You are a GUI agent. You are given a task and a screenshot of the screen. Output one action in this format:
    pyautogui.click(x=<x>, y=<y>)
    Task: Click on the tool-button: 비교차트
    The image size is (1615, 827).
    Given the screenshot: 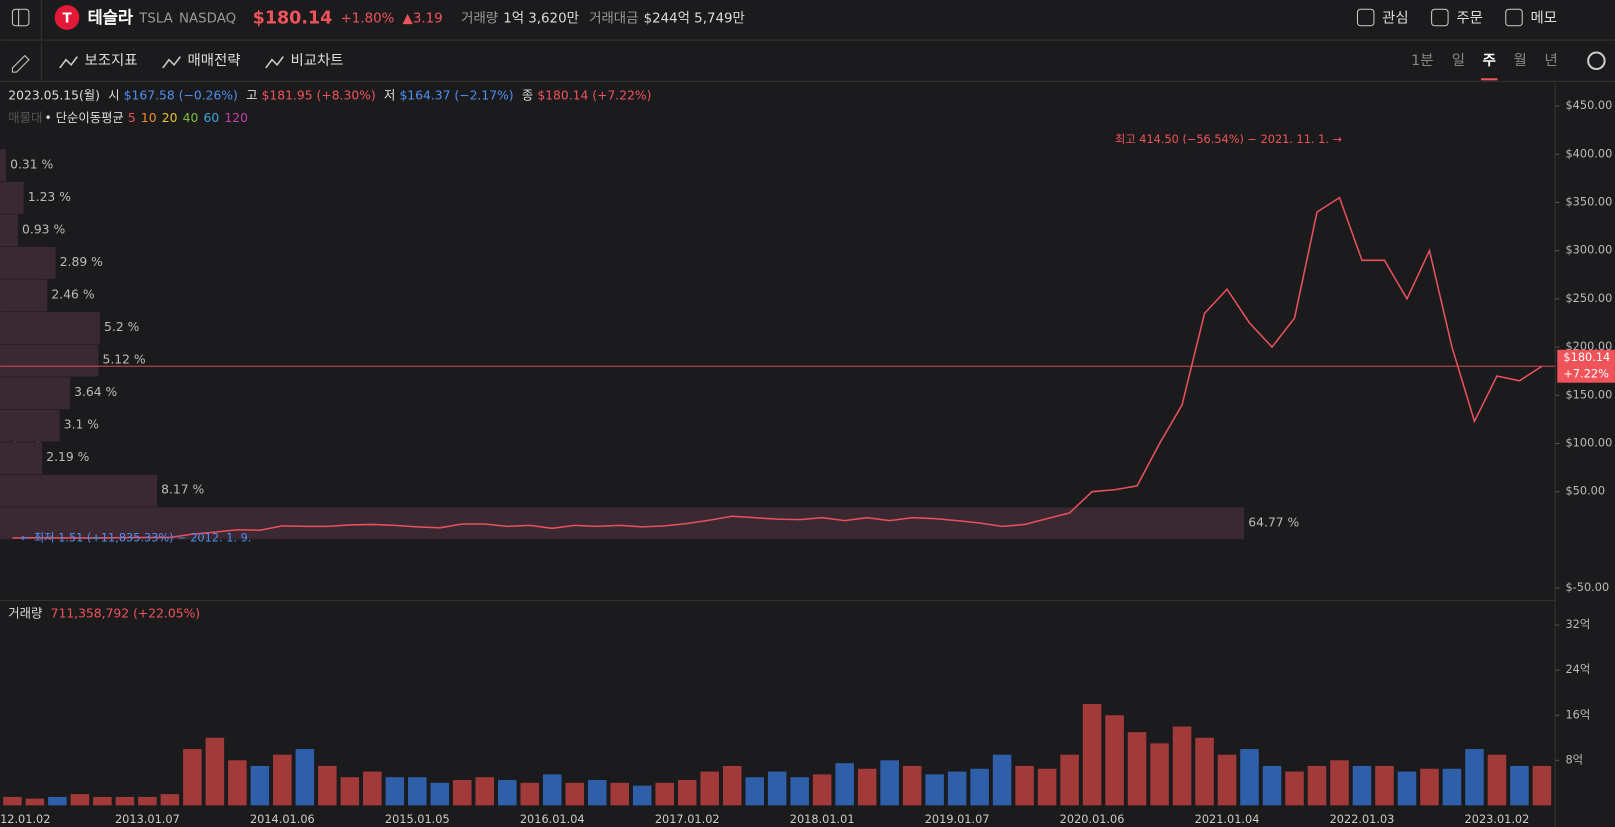 What is the action you would take?
    pyautogui.click(x=316, y=60)
    